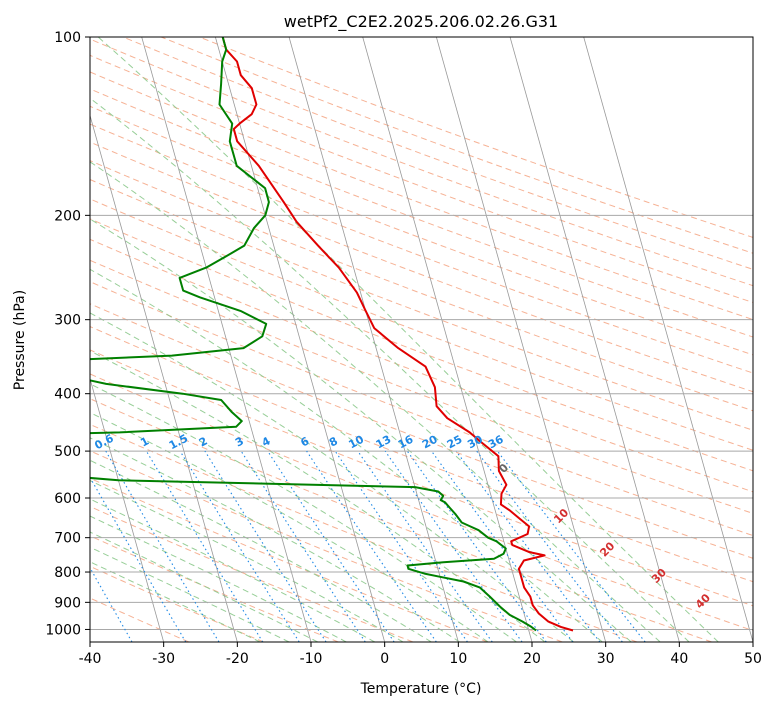 Image resolution: width=775 pixels, height=712 pixels. What do you see at coordinates (237, 659) in the screenshot?
I see `x-tick-label: -20` at bounding box center [237, 659].